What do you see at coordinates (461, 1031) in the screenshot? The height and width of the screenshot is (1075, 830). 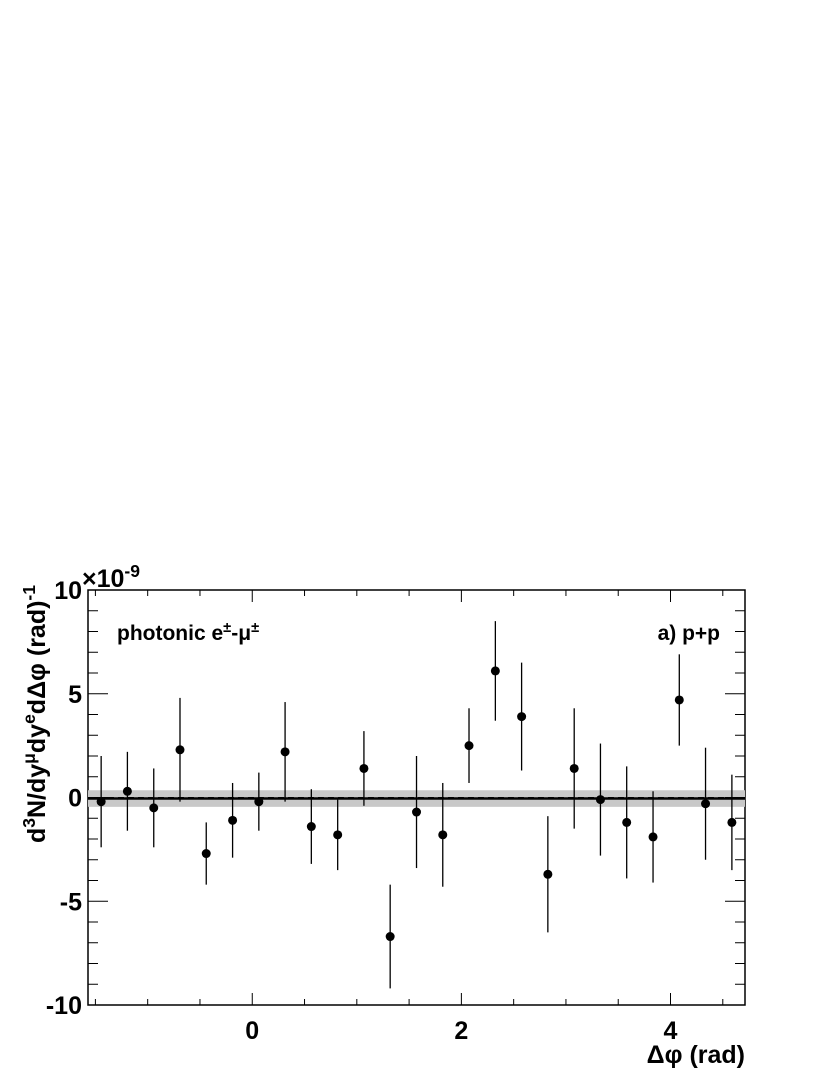 I see `x-tick-label: 2` at bounding box center [461, 1031].